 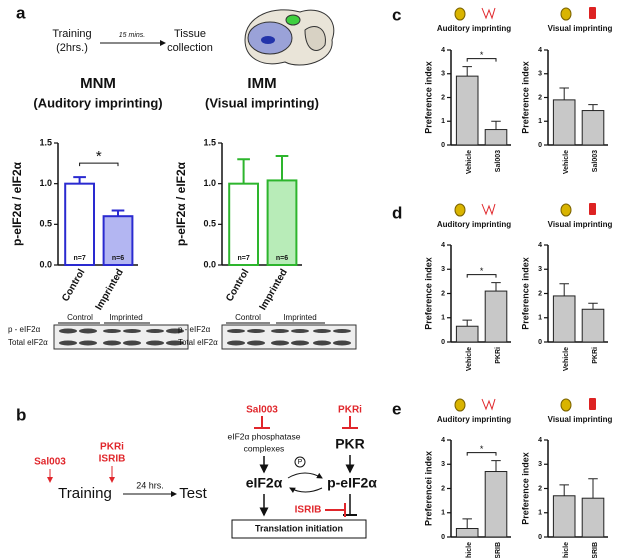 I want to click on inhibitor: Sal003, so click(x=262, y=410).